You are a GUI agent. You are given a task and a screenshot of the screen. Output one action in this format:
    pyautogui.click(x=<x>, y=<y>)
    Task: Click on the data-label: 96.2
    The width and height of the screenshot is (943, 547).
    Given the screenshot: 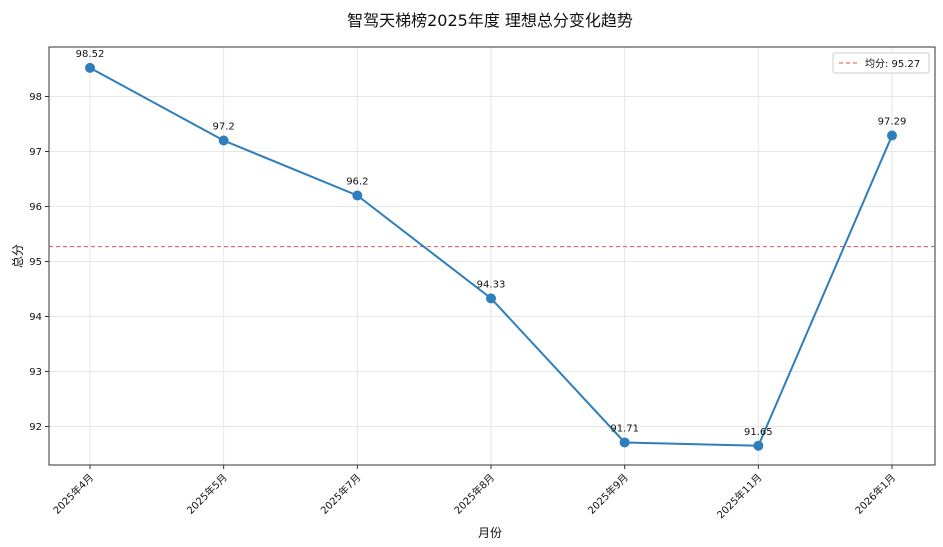 What is the action you would take?
    pyautogui.click(x=357, y=182)
    